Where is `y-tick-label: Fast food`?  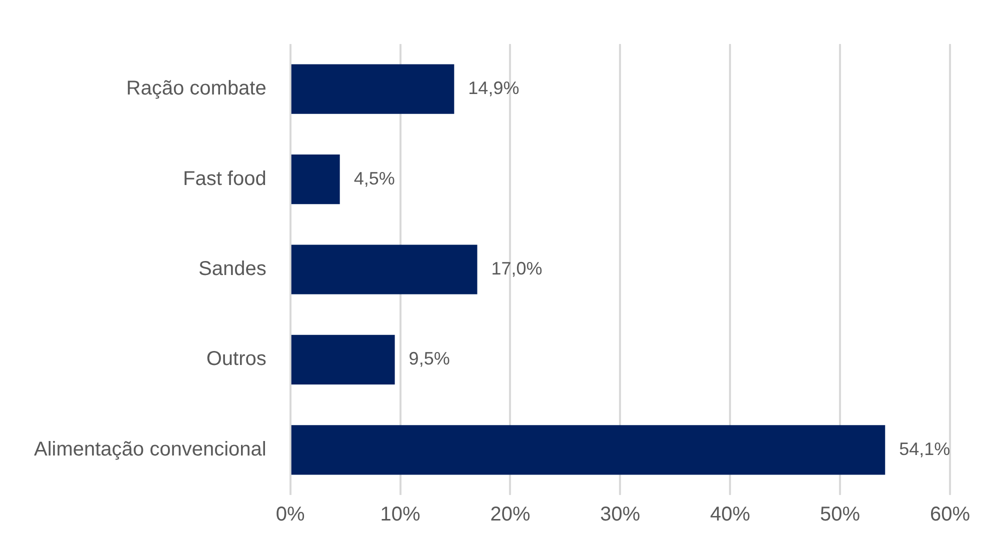 y-tick-label: Fast food is located at coordinates (224, 179).